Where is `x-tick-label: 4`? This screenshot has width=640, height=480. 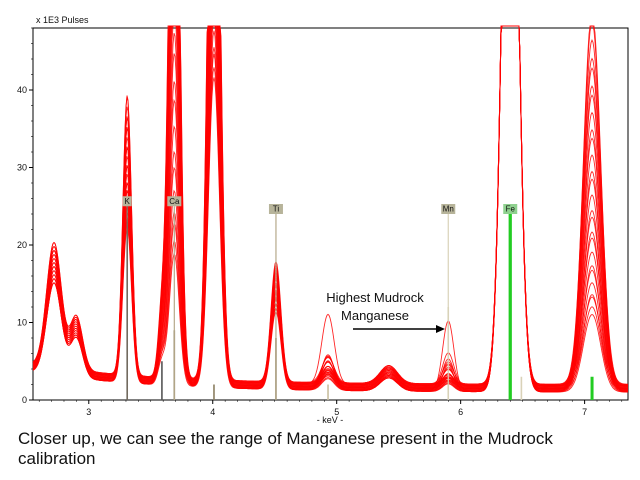 x-tick-label: 4 is located at coordinates (212, 412).